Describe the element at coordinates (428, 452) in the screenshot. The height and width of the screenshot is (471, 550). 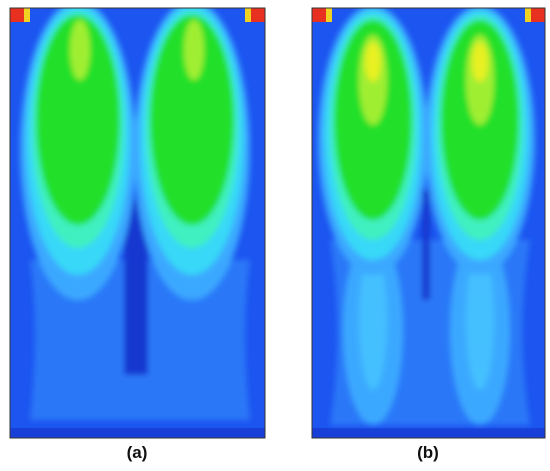
I see `panel-label: (b)` at that location.